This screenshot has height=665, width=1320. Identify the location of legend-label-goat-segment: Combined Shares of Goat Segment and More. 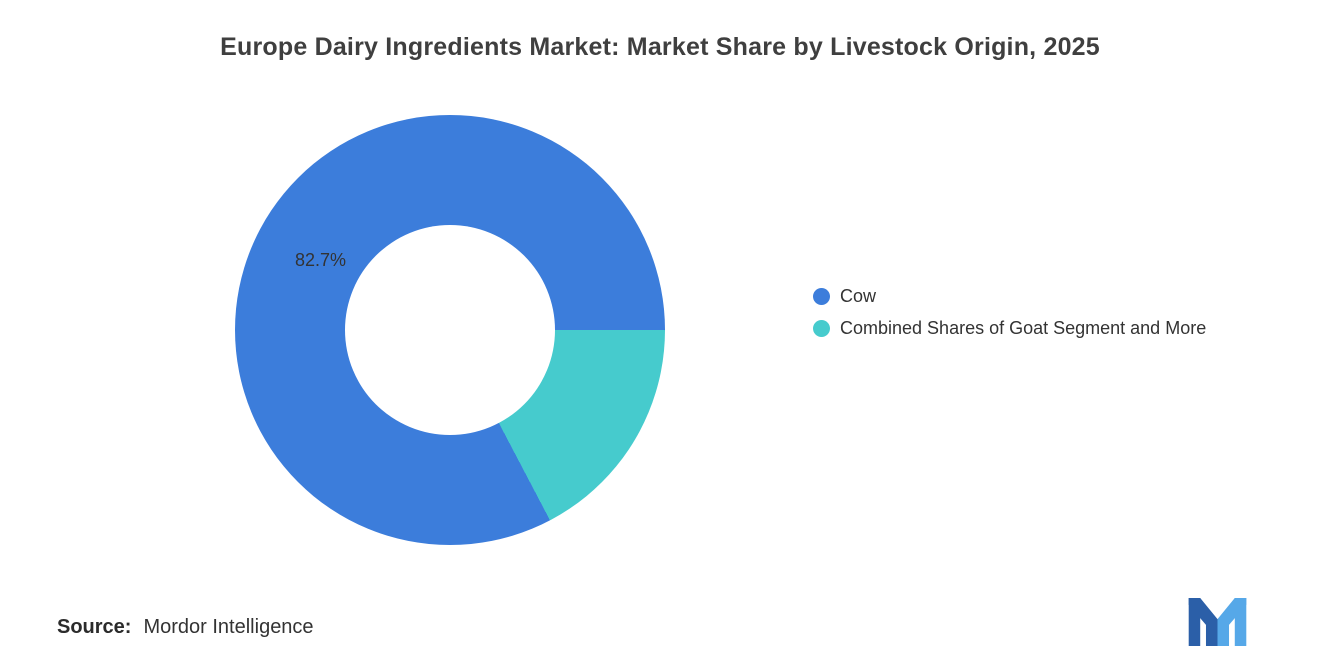
(1023, 328).